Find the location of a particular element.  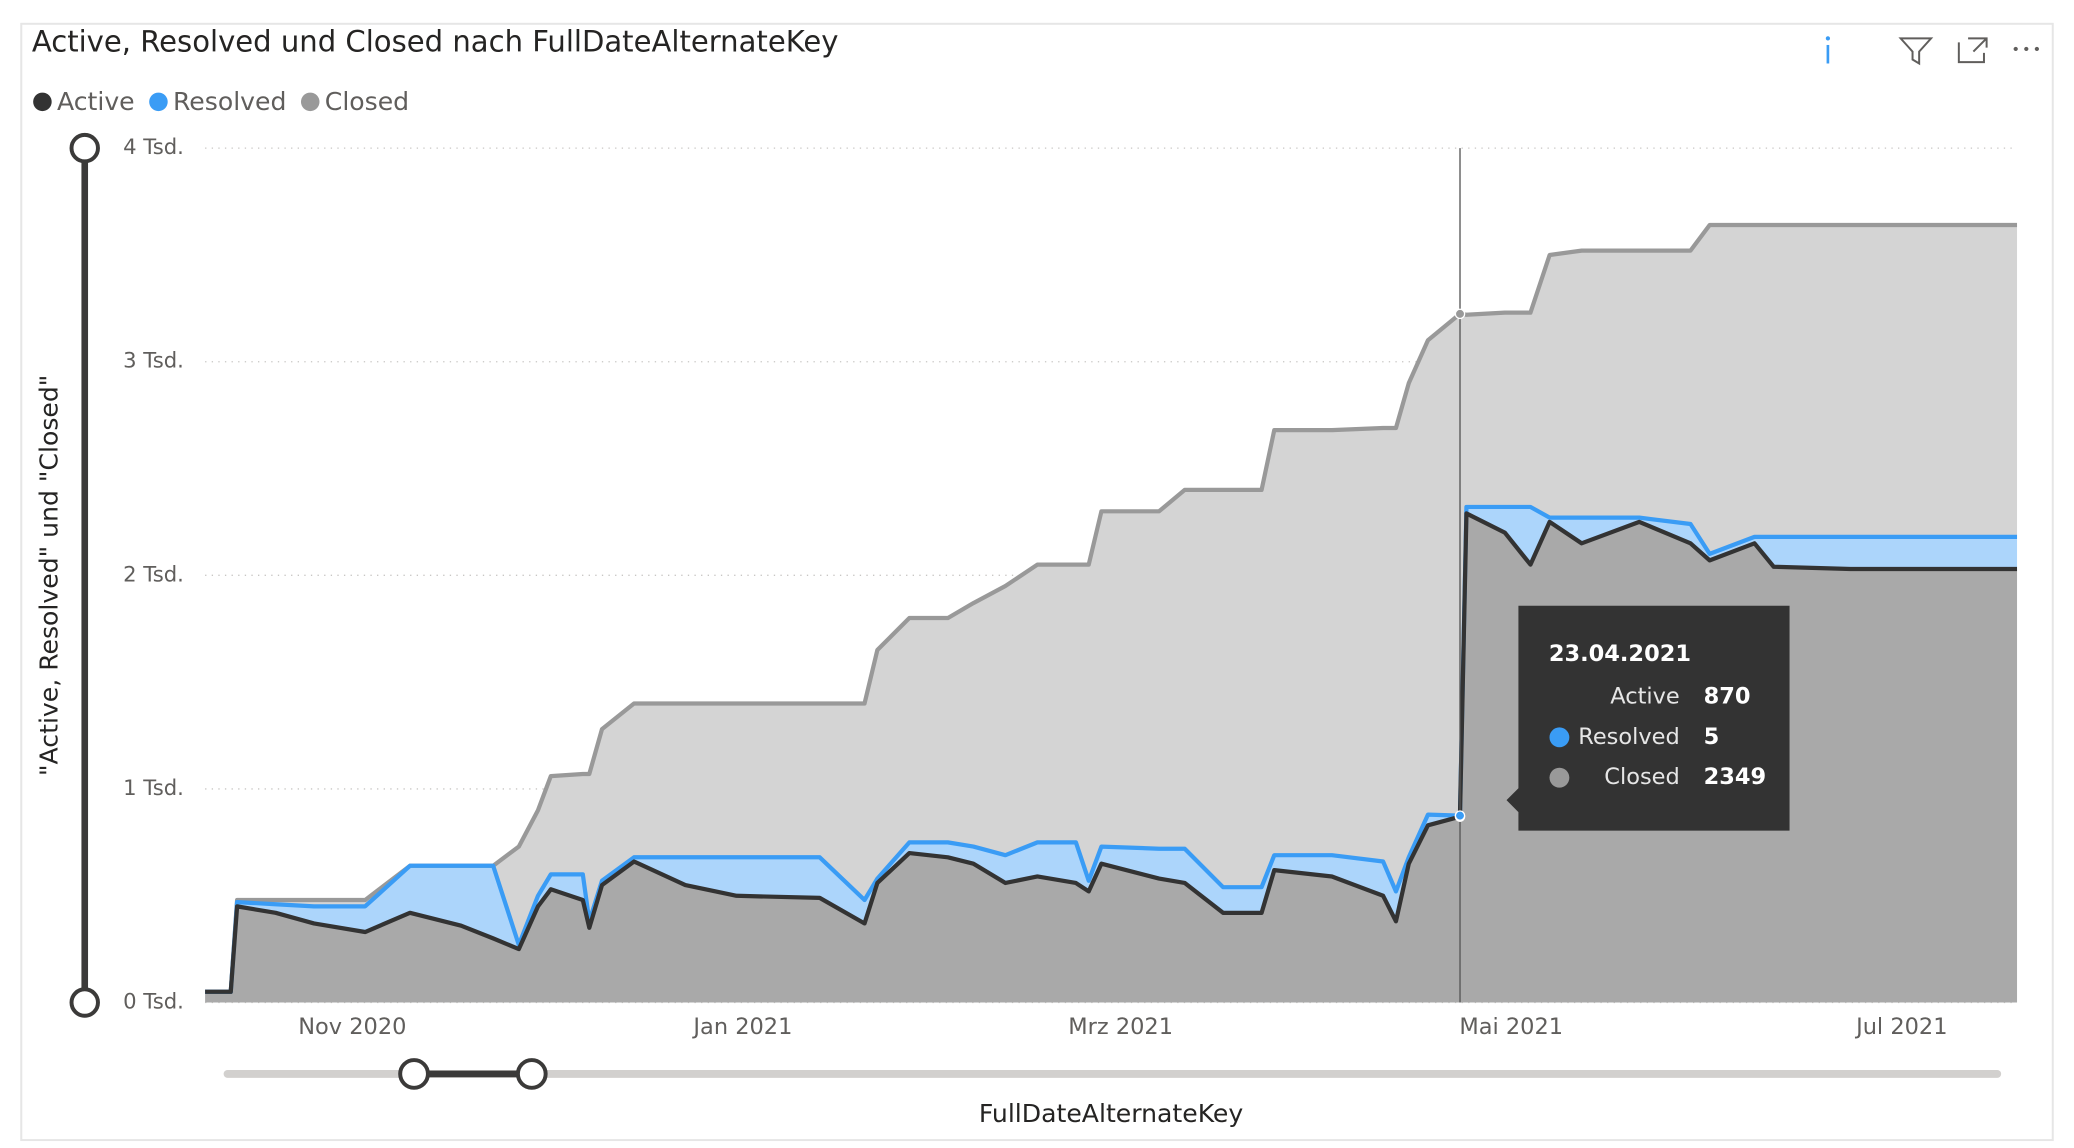

focus-shape is located at coordinates (1972, 50).